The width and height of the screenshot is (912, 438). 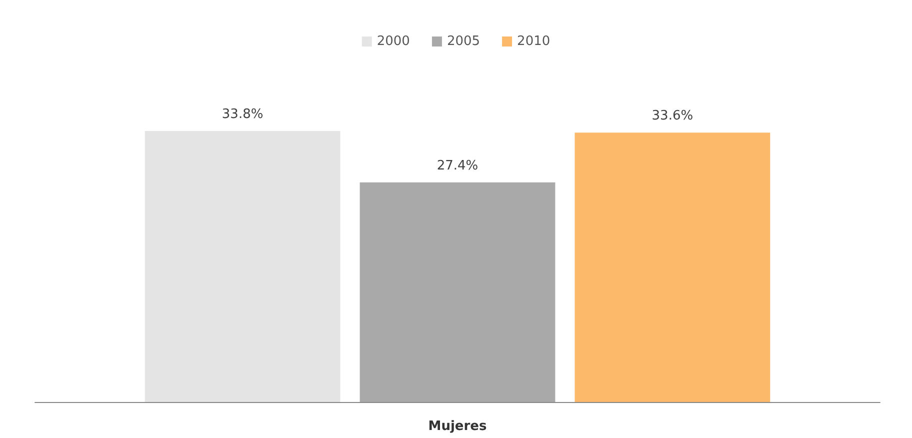 What do you see at coordinates (673, 116) in the screenshot?
I see `data-label: 33.6%` at bounding box center [673, 116].